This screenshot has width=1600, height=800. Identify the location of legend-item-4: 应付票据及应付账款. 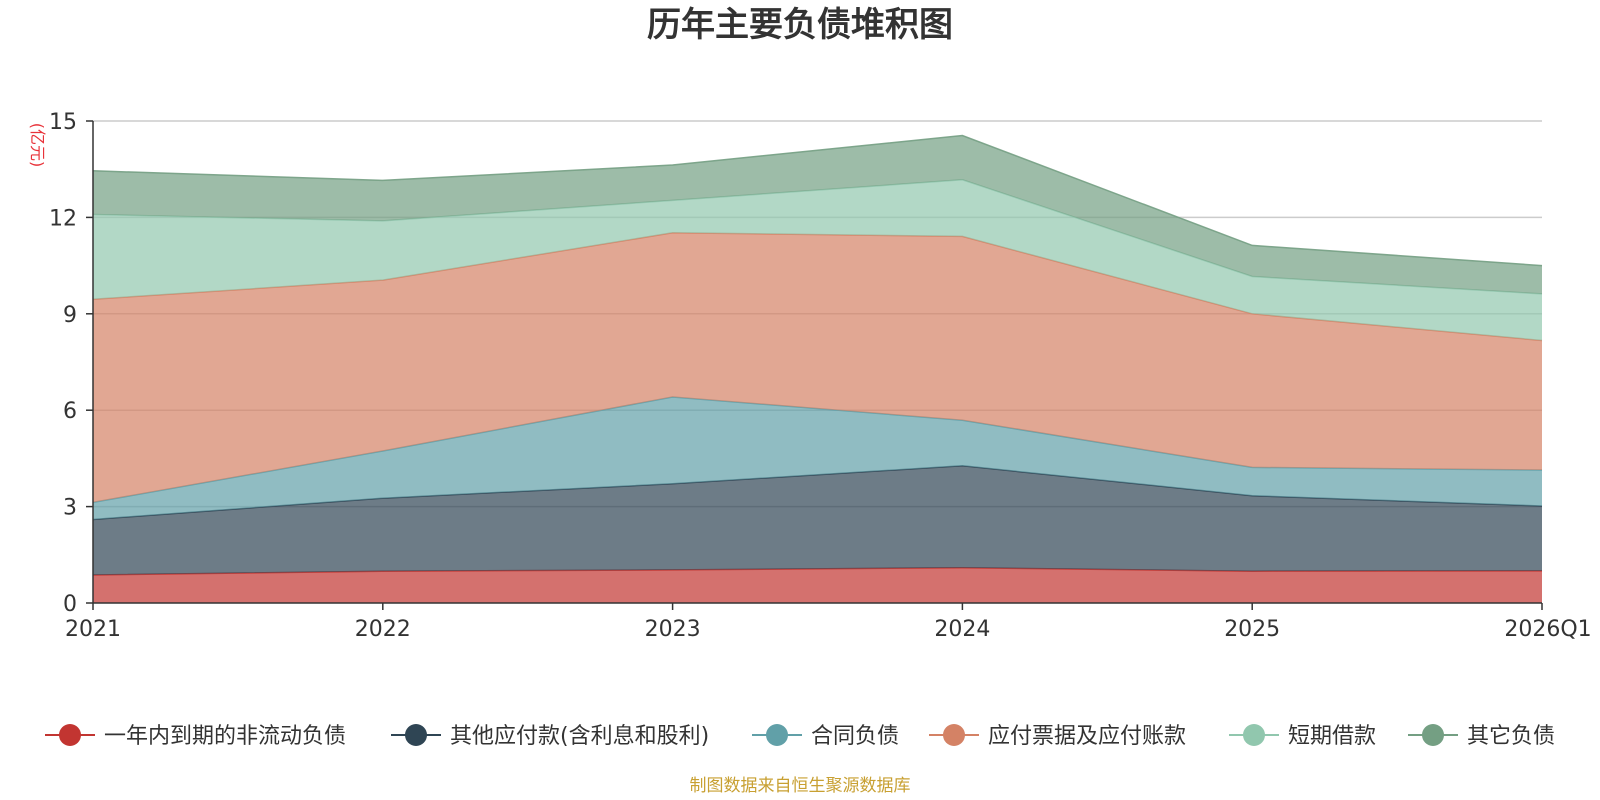
(1057, 736).